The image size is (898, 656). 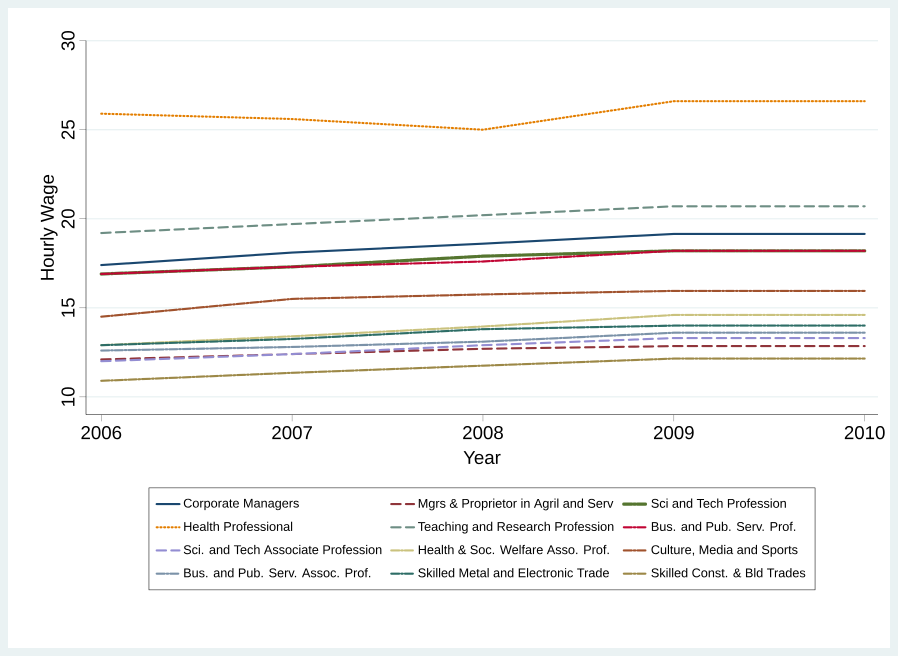 I want to click on y-tick-label: 15, so click(x=68, y=307).